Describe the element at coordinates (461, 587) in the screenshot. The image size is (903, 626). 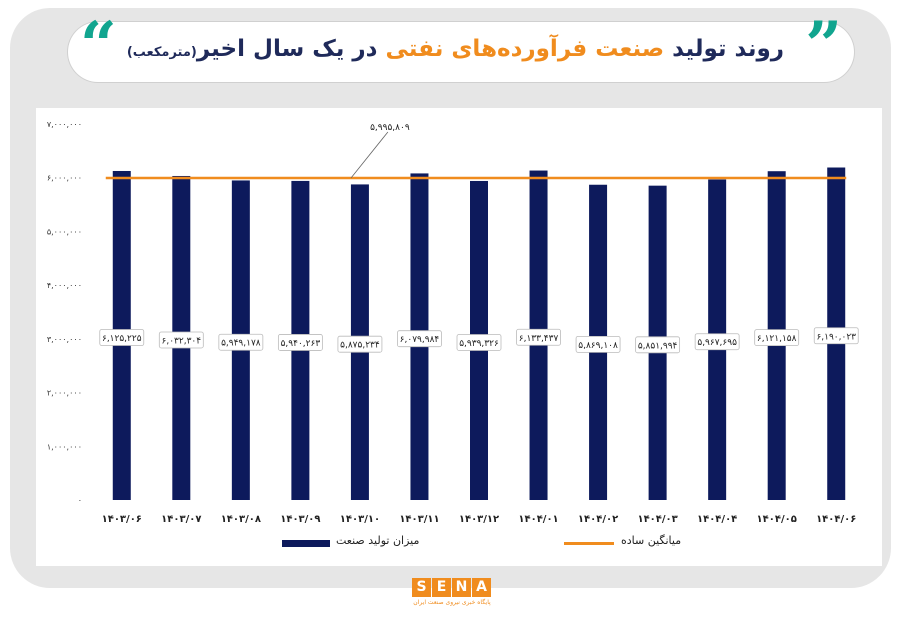
I see `logo-letter-n: N` at that location.